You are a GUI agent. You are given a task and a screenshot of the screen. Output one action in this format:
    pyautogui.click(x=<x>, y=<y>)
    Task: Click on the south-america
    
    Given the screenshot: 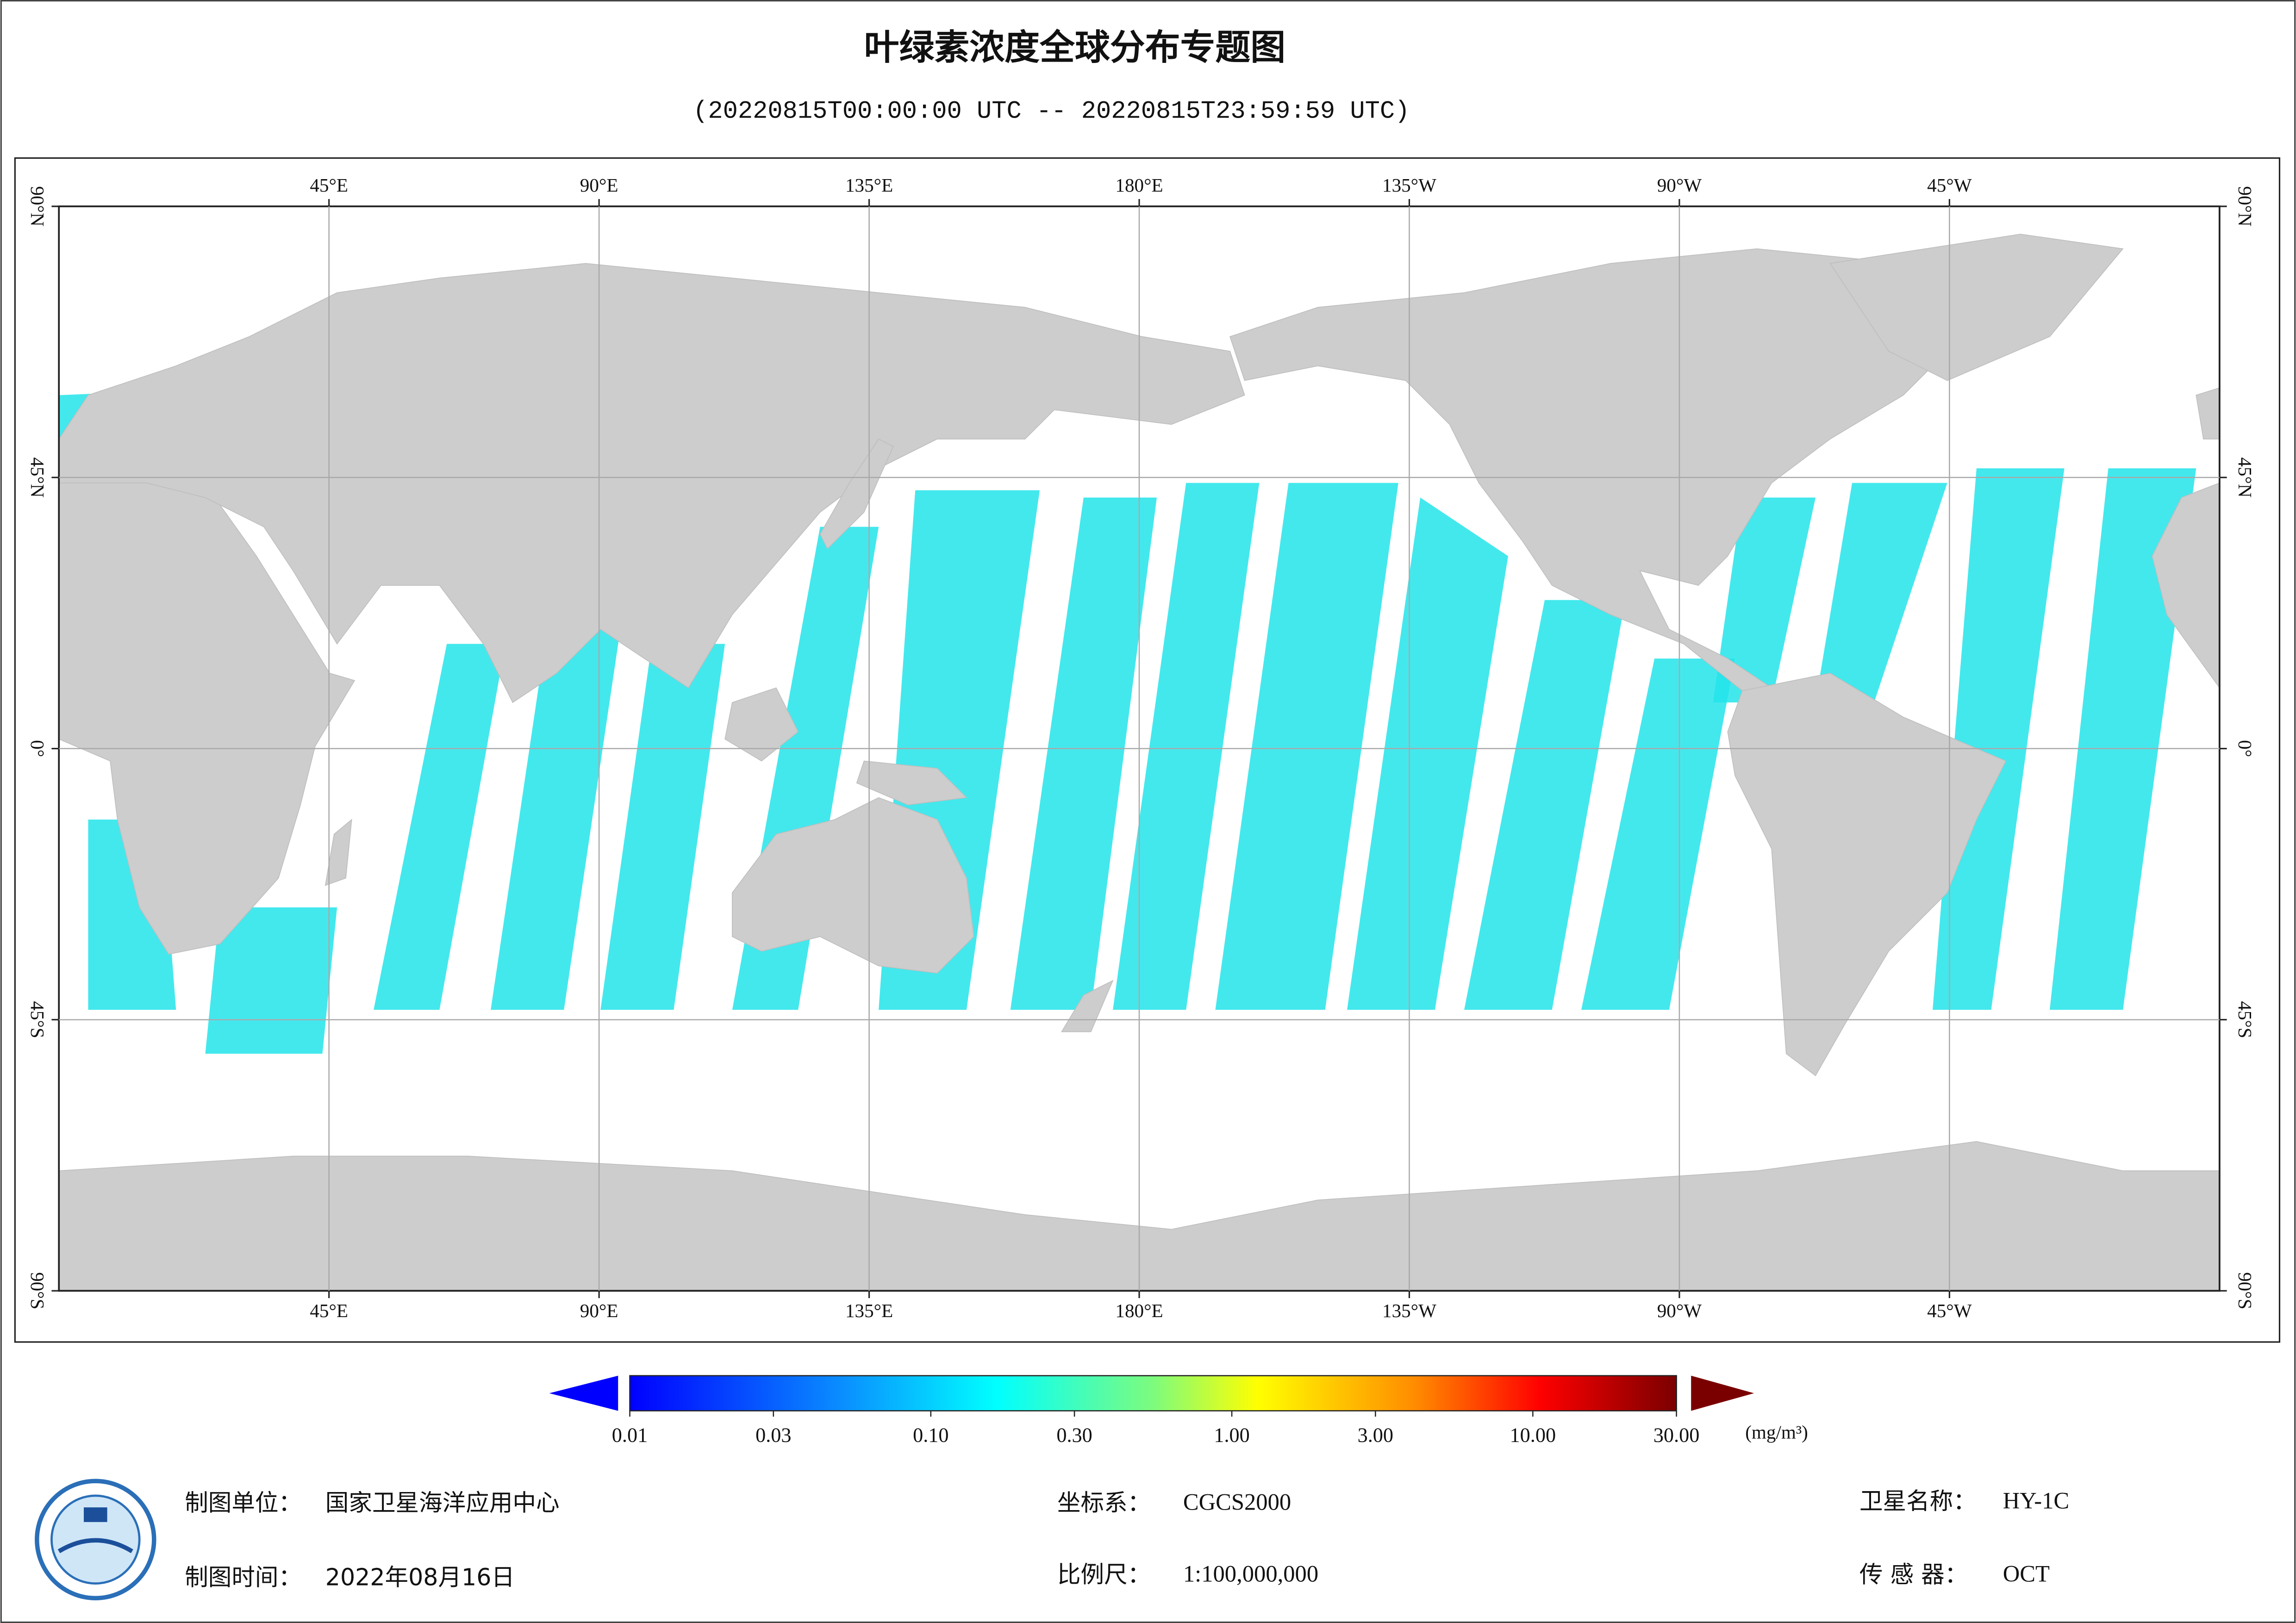 What is the action you would take?
    pyautogui.click(x=1867, y=874)
    